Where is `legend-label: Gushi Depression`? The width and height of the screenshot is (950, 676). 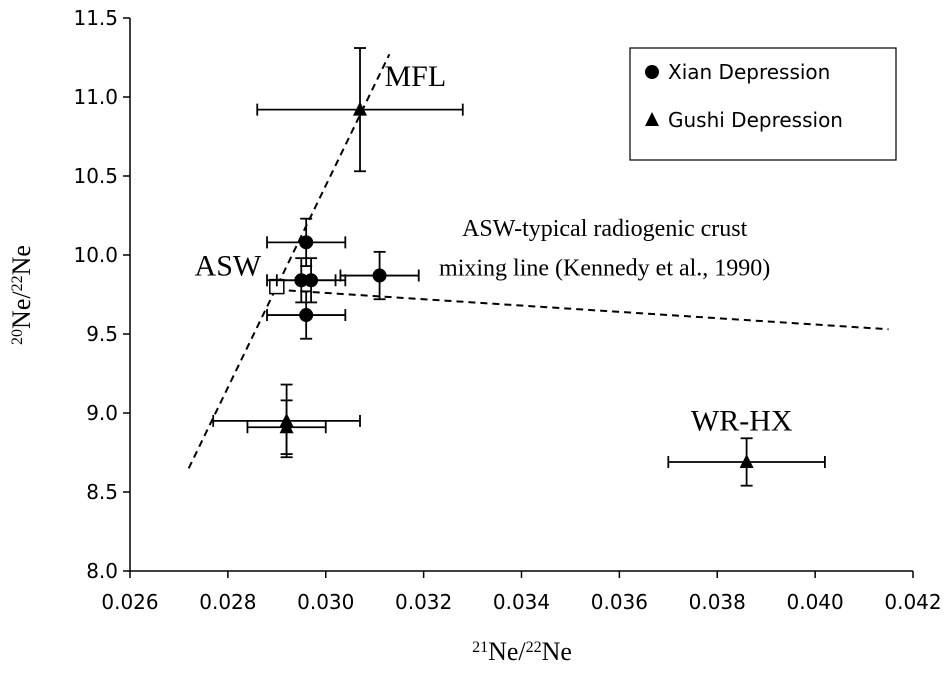 legend-label: Gushi Depression is located at coordinates (755, 120).